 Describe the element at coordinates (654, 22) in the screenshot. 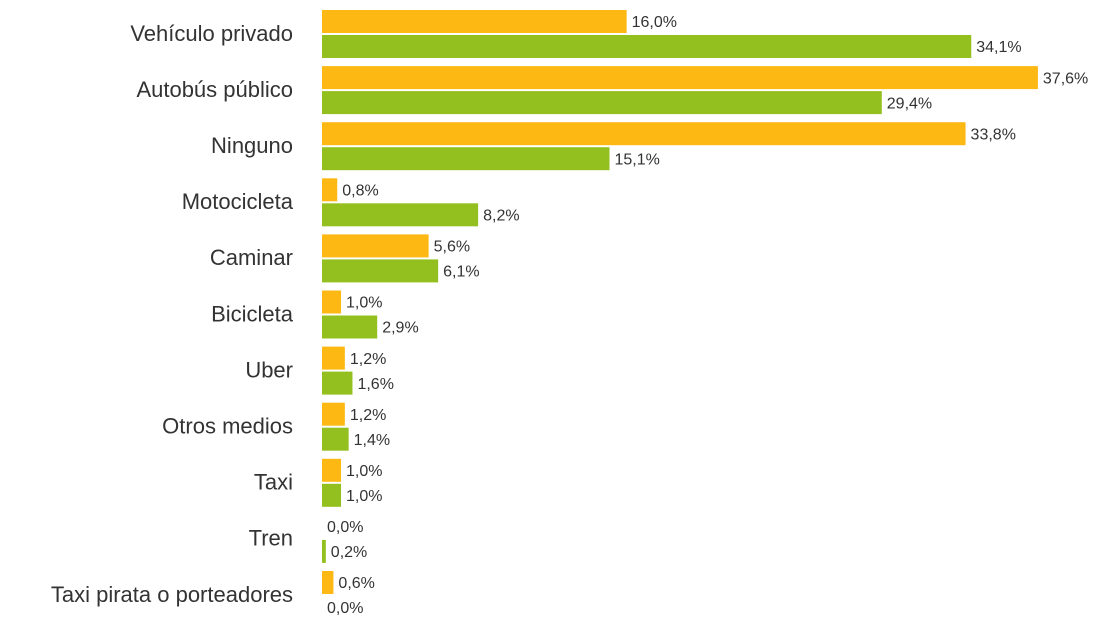

I see `value-label: 16,0%` at that location.